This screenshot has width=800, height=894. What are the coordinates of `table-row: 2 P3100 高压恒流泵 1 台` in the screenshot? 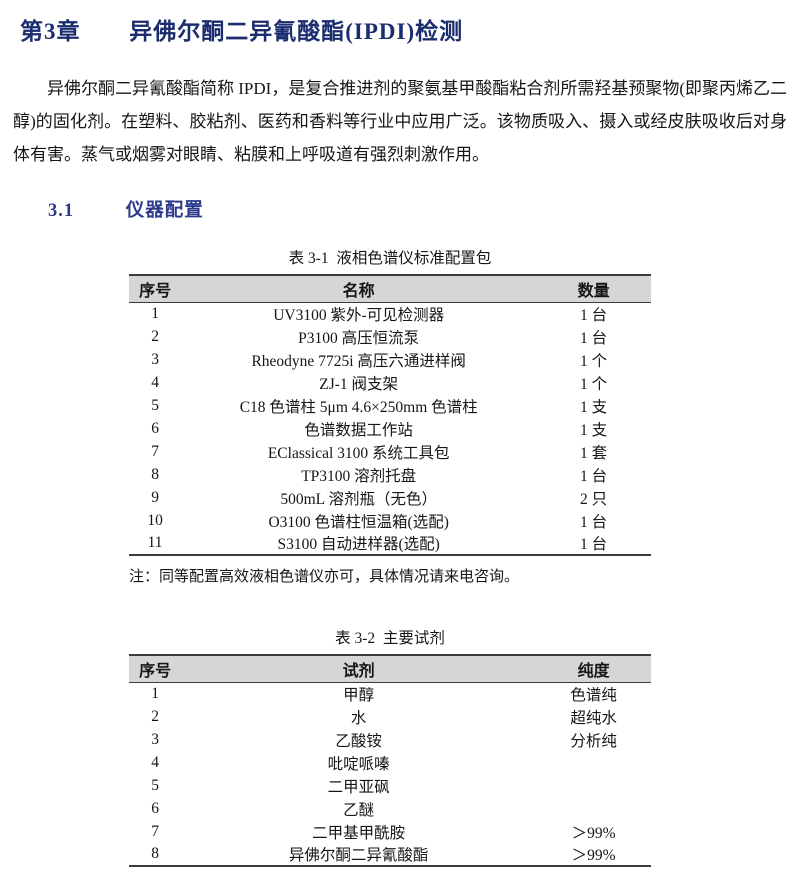 It's located at (390, 336).